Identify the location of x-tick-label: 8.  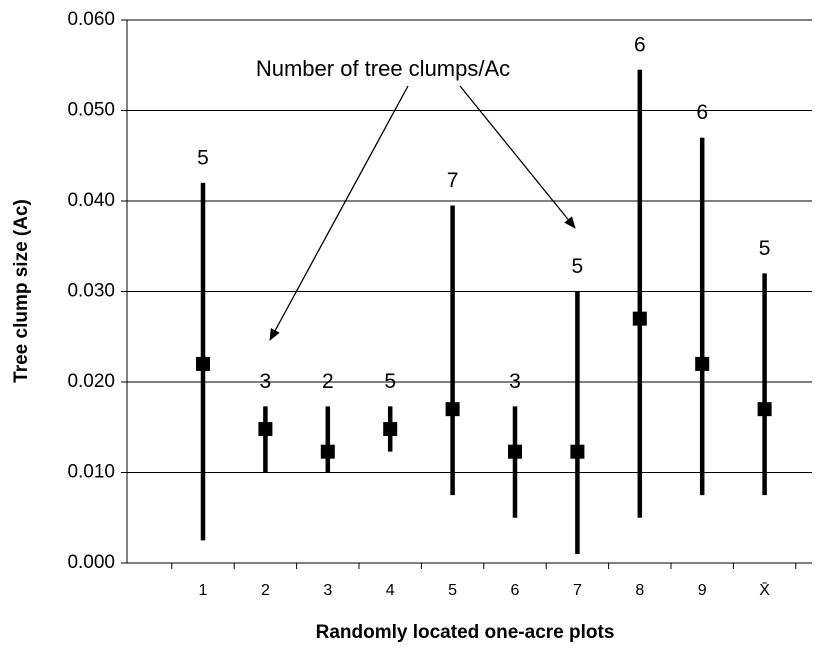
(639, 590).